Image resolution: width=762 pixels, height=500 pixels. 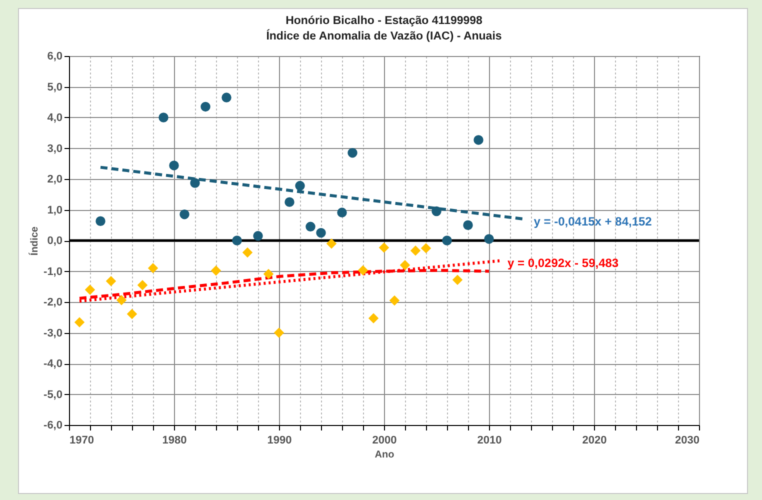 I want to click on annotation: y = 0,0292x - 59,483, so click(x=563, y=263).